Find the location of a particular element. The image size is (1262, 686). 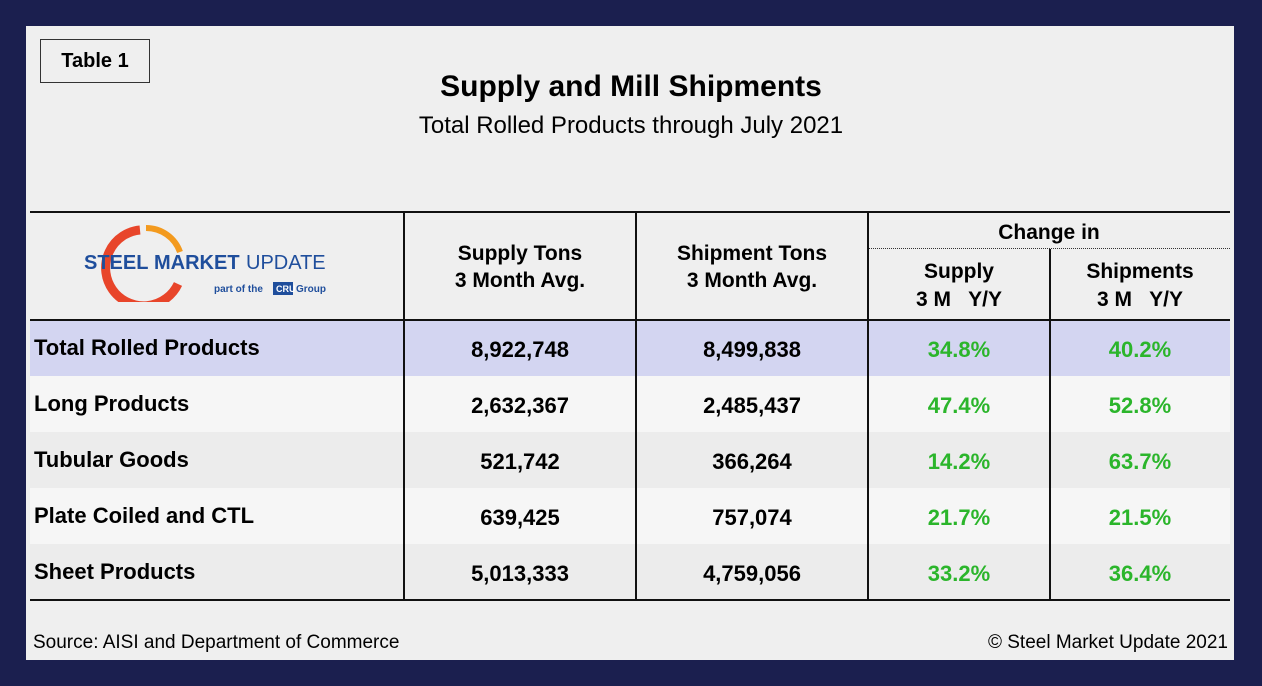

row-label: Tubular Goods is located at coordinates (111, 459).